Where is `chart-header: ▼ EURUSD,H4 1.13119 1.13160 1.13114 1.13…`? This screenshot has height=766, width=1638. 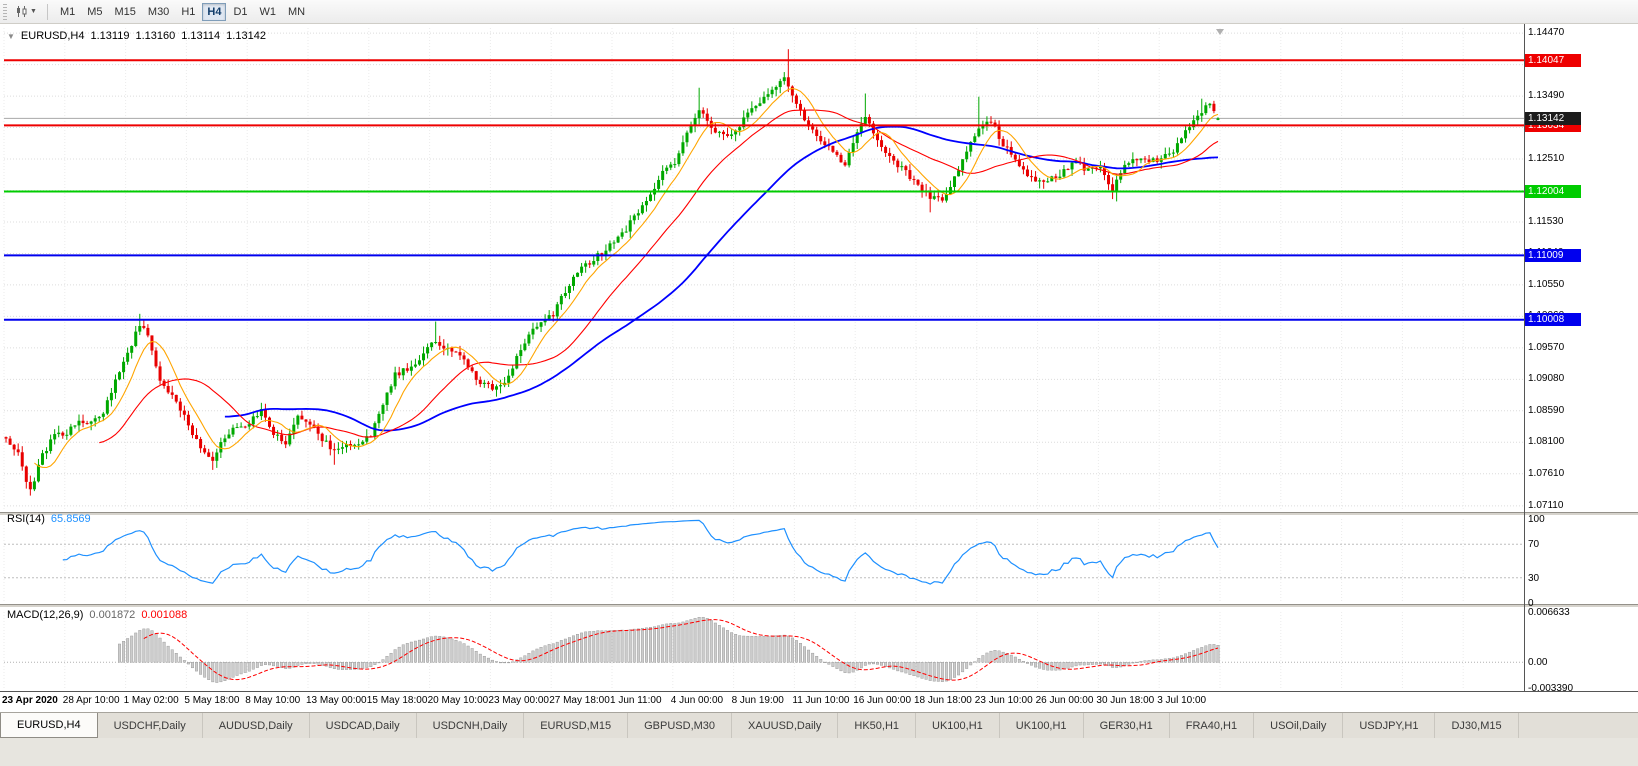 chart-header: ▼ EURUSD,H4 1.13119 1.13160 1.13114 1.13… is located at coordinates (136, 36).